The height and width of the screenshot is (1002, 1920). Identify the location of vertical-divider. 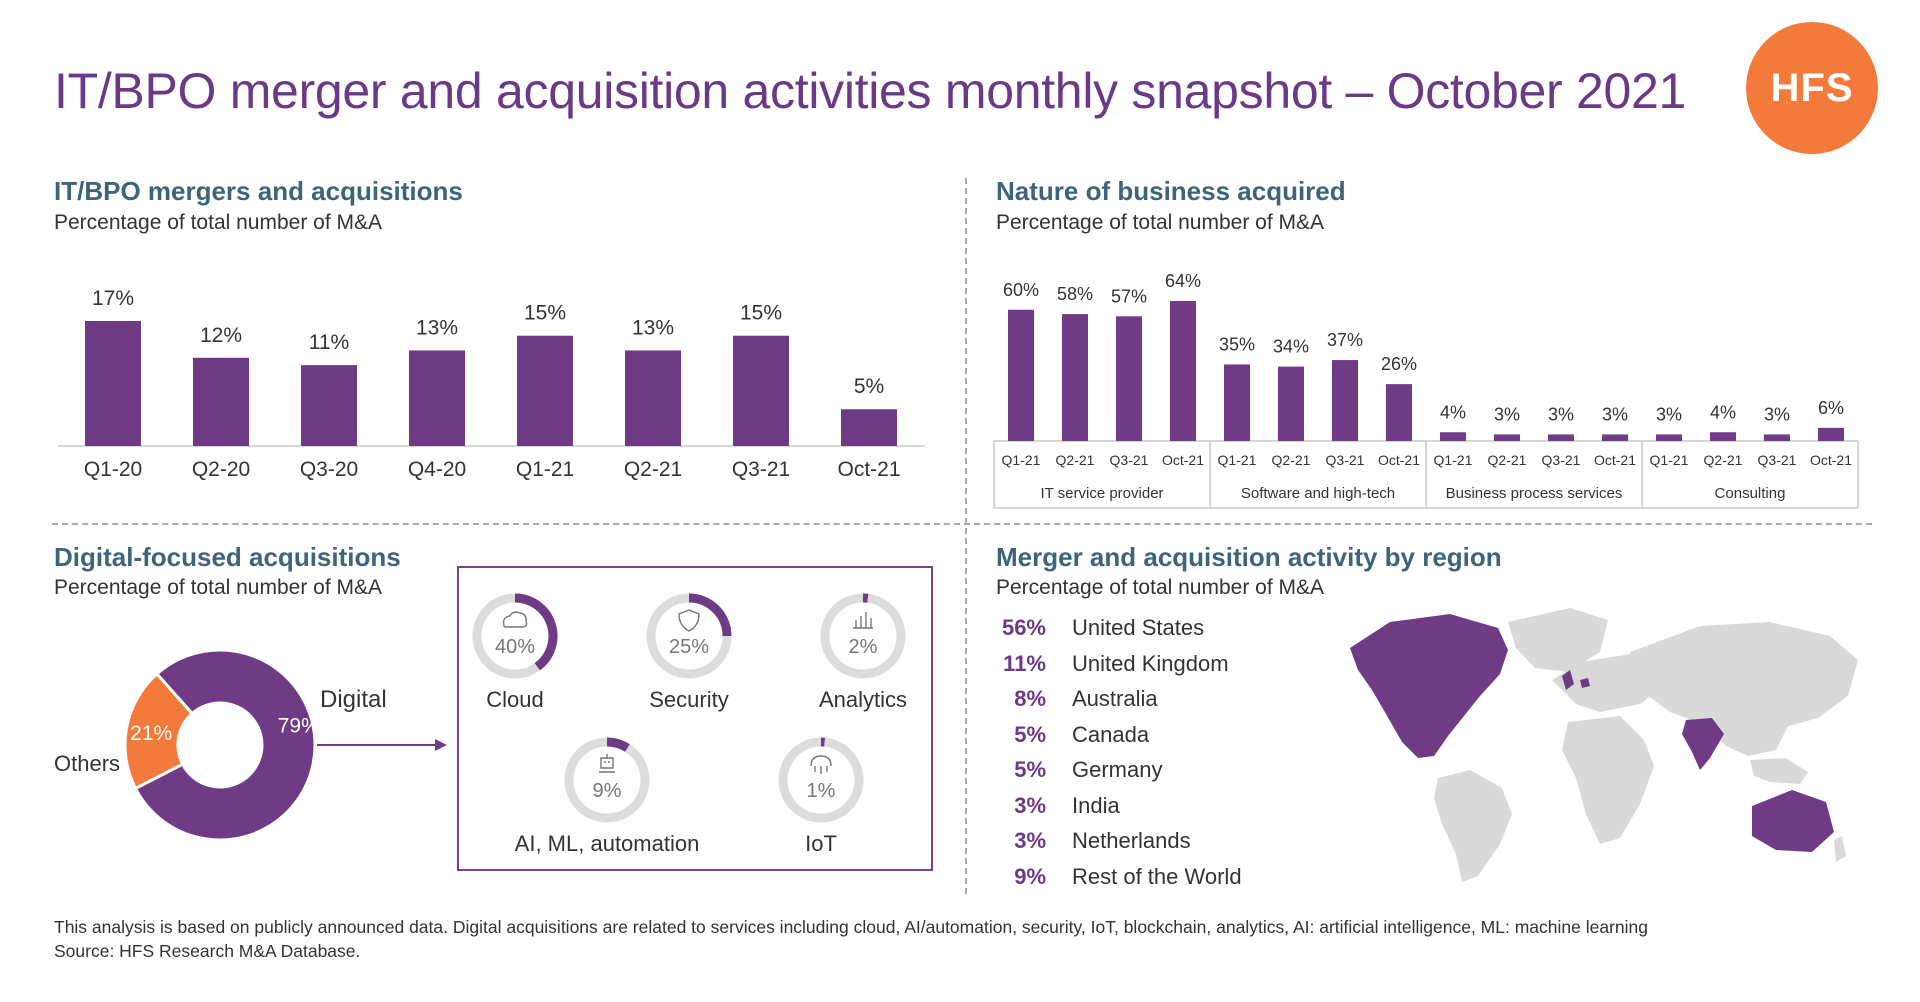
(966, 536).